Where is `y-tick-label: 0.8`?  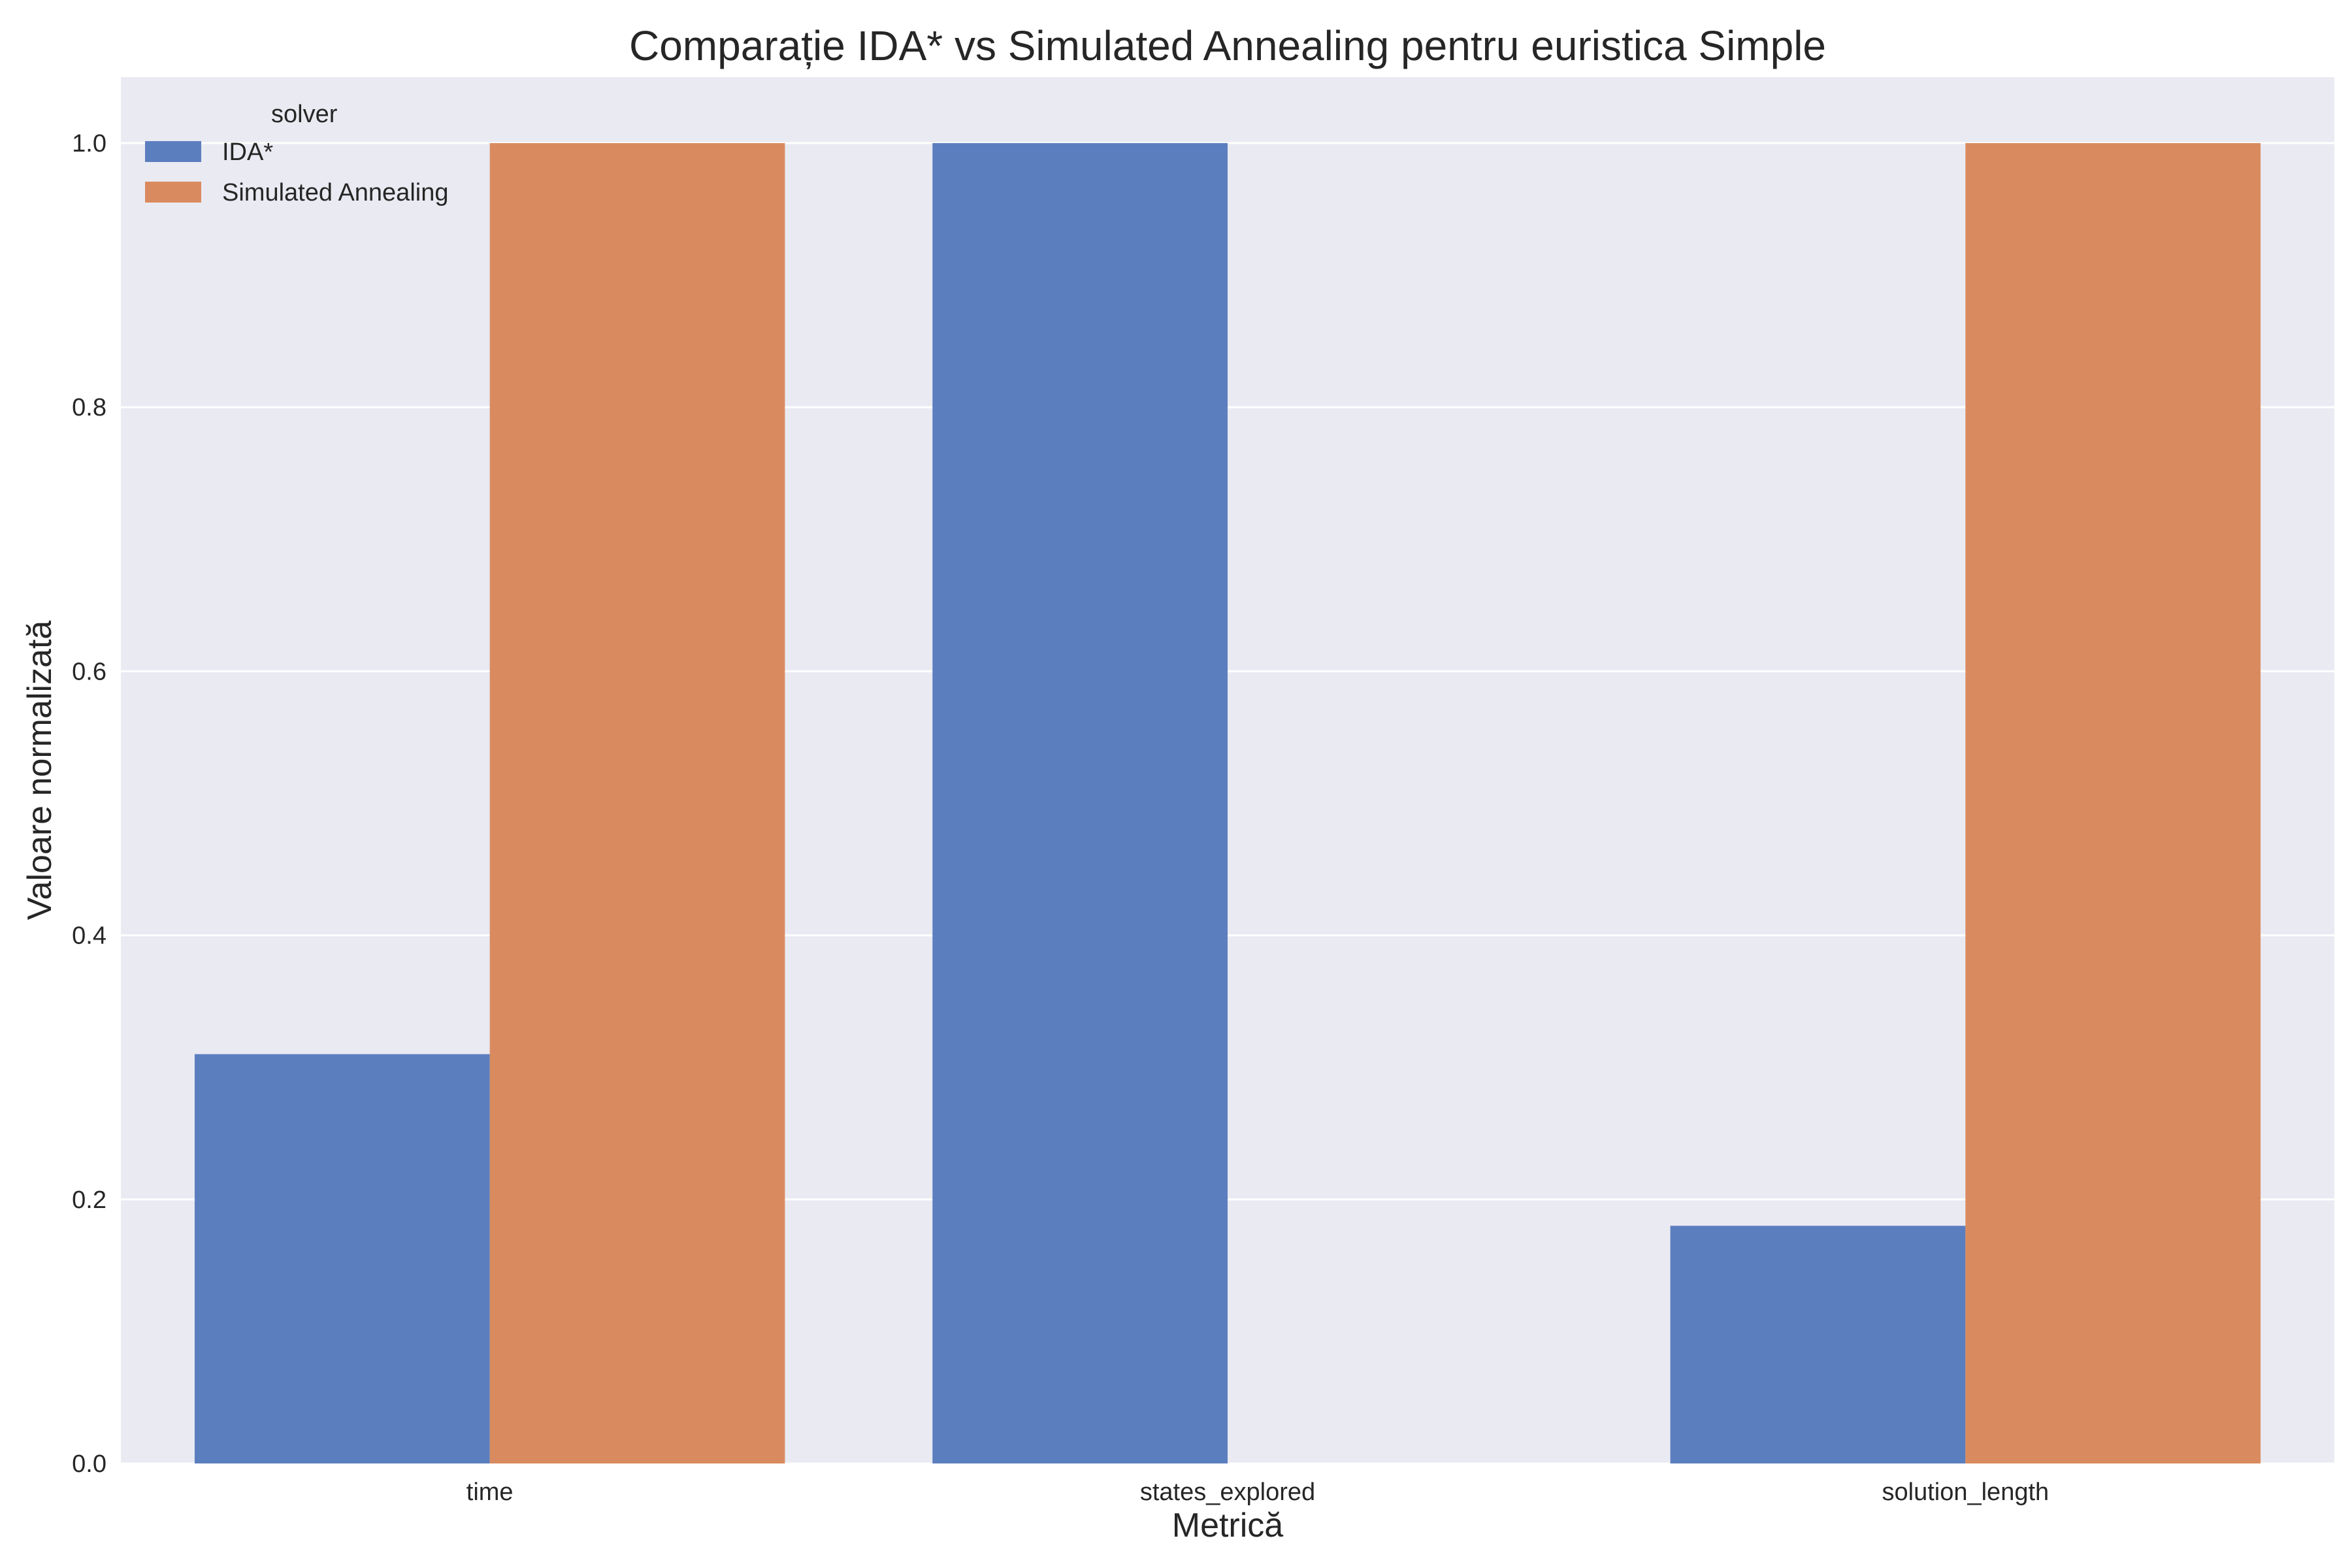
y-tick-label: 0.8 is located at coordinates (89, 407).